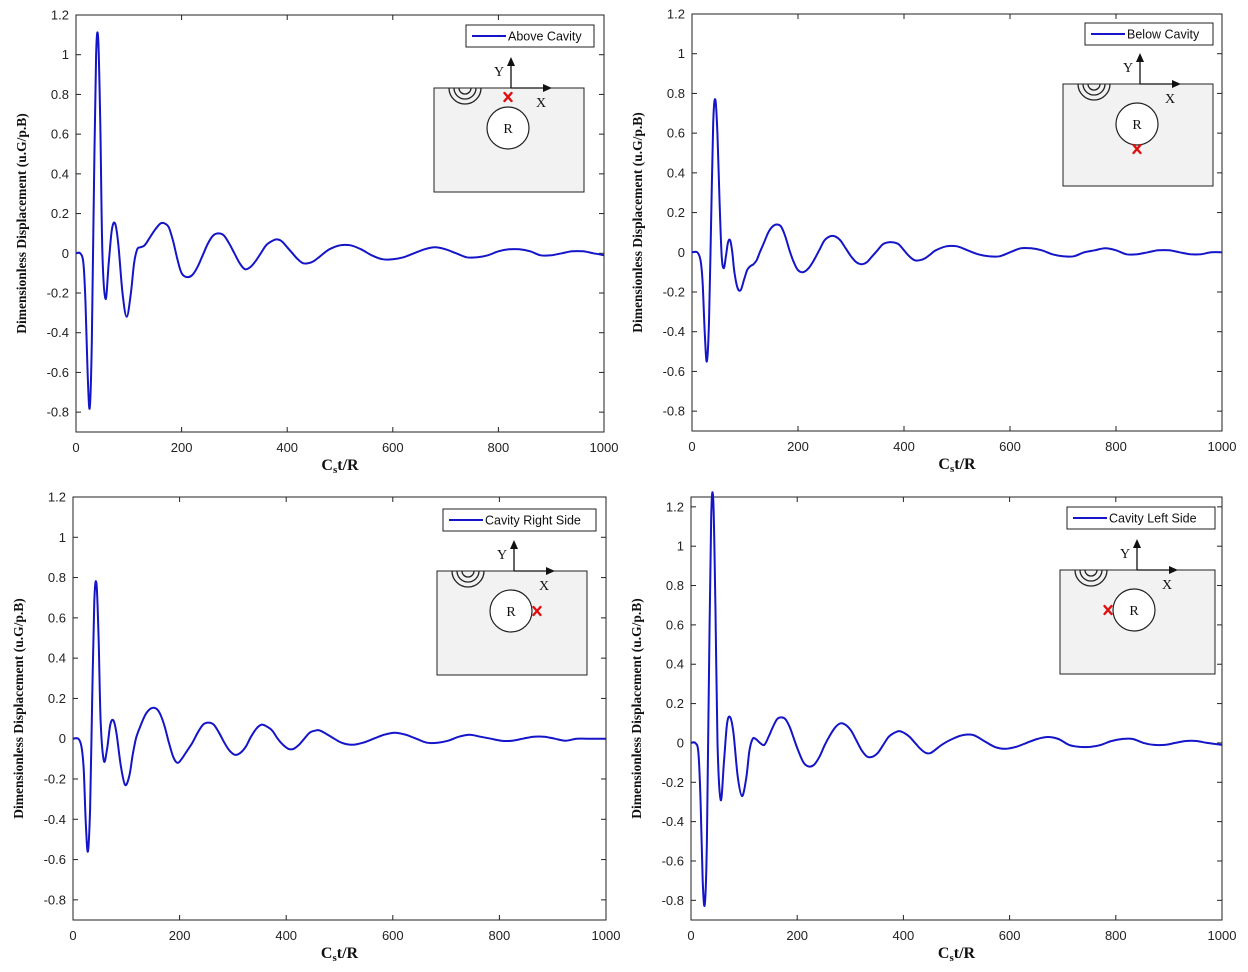  I want to click on legend-label: Cavity Right Side, so click(533, 521).